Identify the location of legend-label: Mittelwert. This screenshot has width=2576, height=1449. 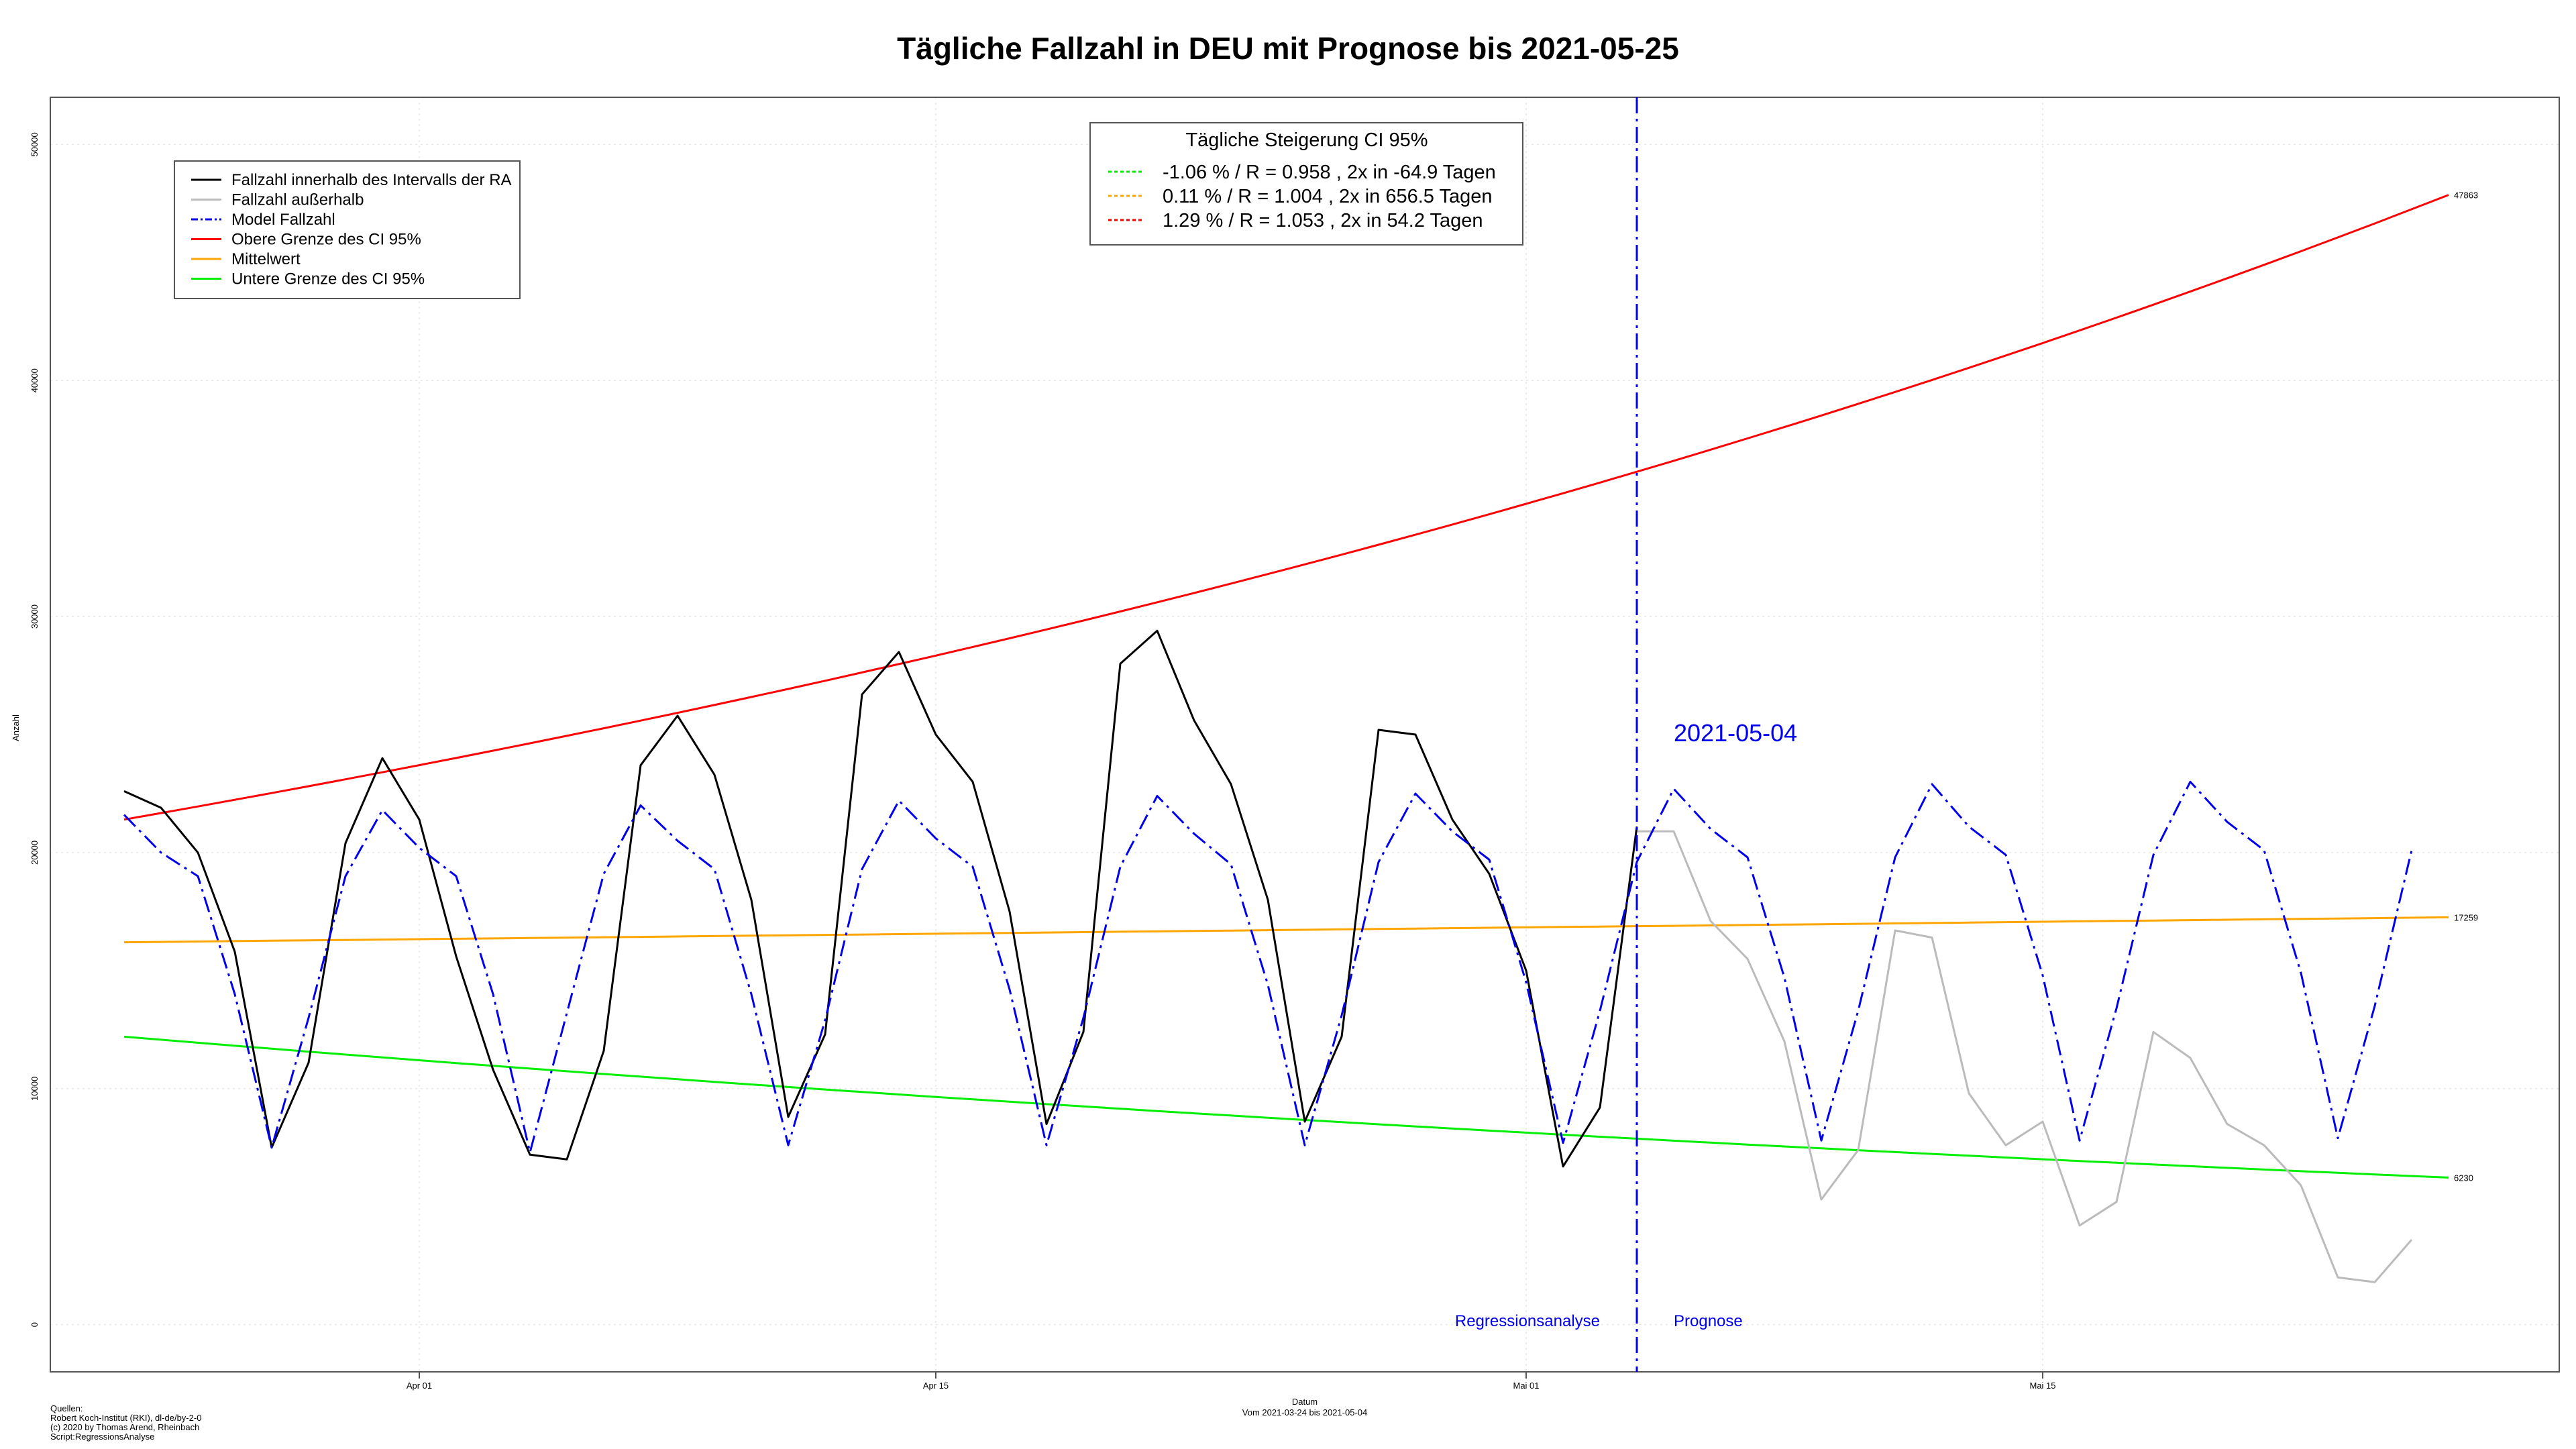
(266, 259).